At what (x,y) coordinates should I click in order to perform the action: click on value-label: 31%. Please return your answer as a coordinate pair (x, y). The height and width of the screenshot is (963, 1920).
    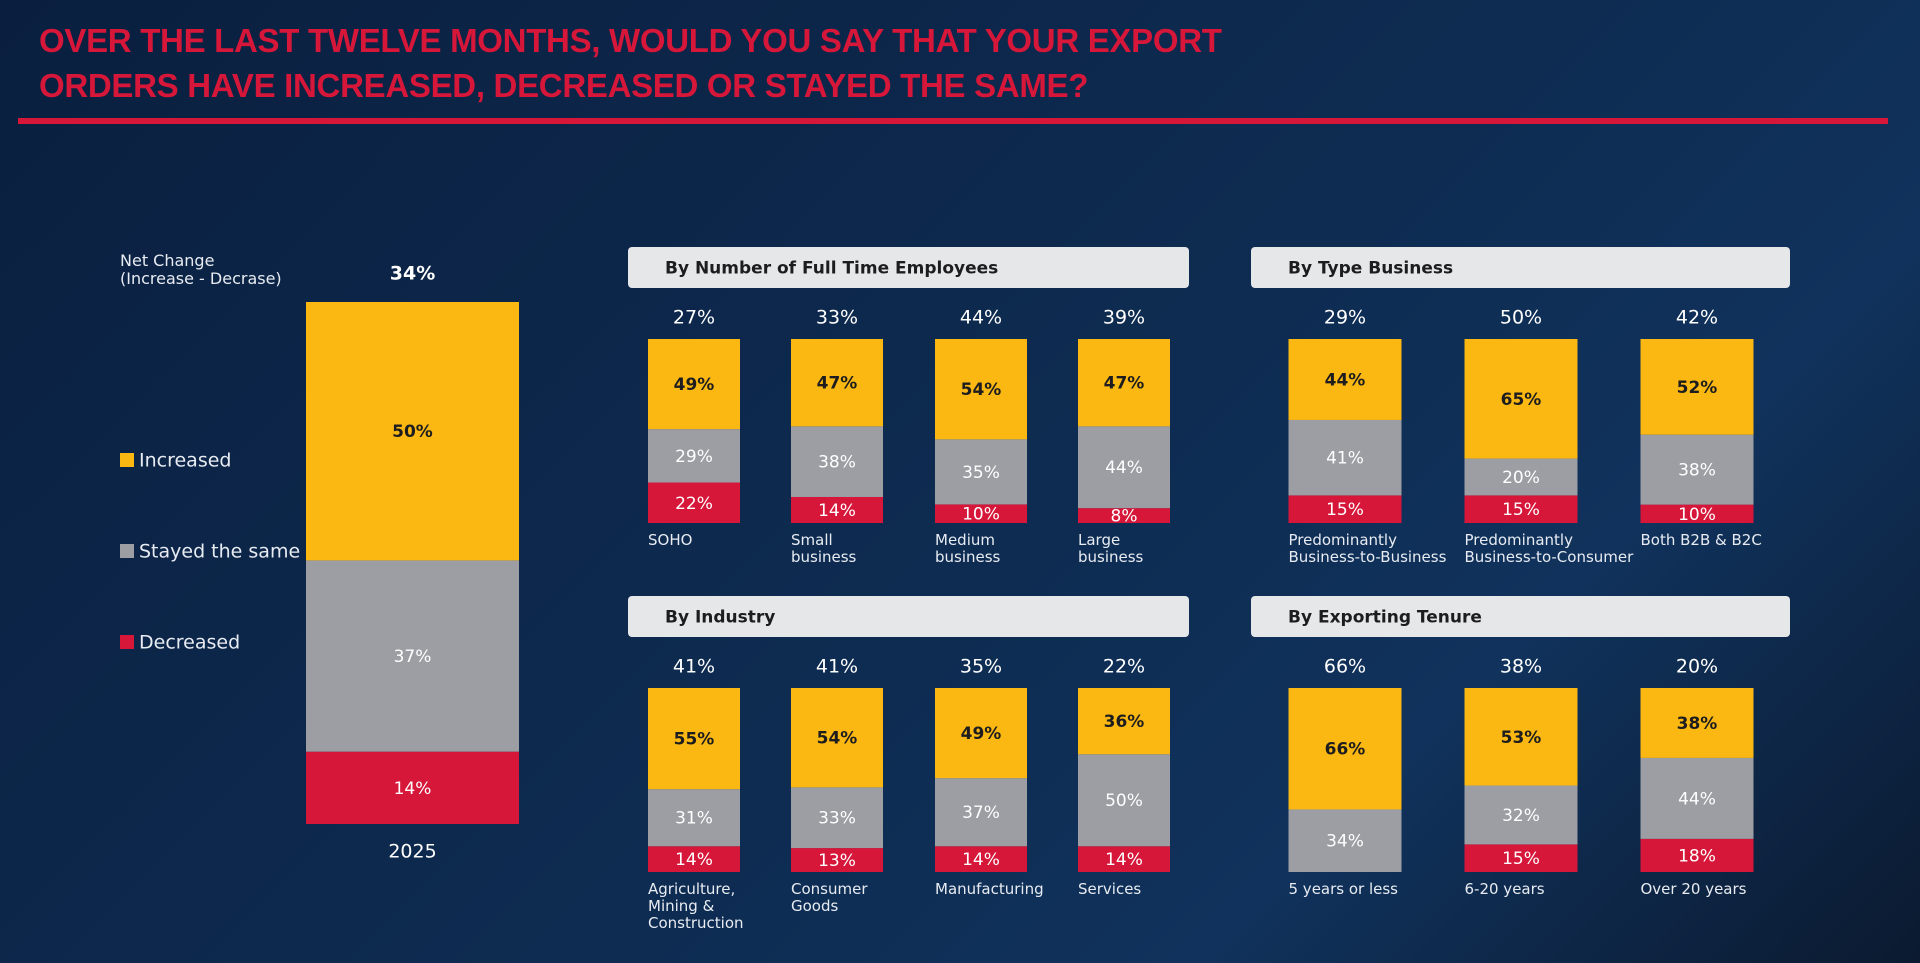
    Looking at the image, I should click on (694, 819).